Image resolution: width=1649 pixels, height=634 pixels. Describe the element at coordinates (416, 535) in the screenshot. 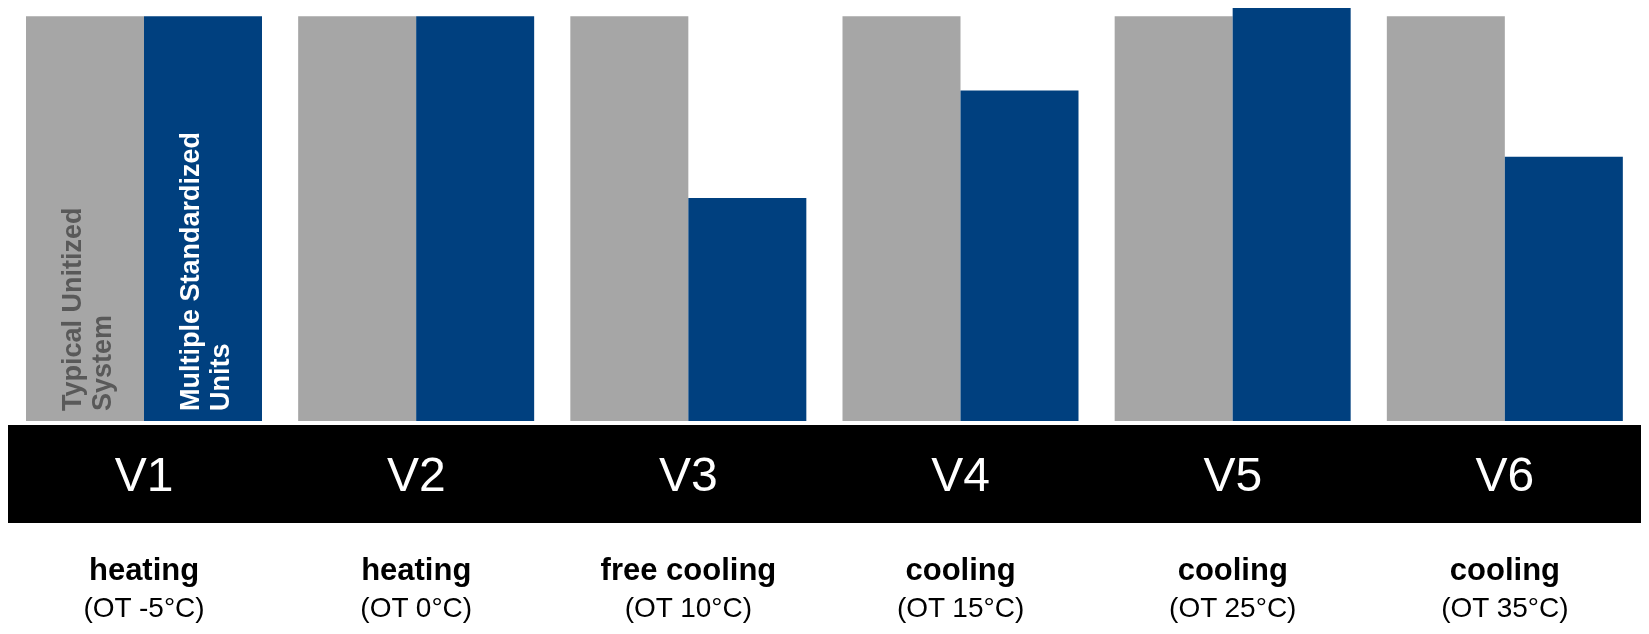

I see `x-tick-label: V2 heating (OT 0°C)` at that location.